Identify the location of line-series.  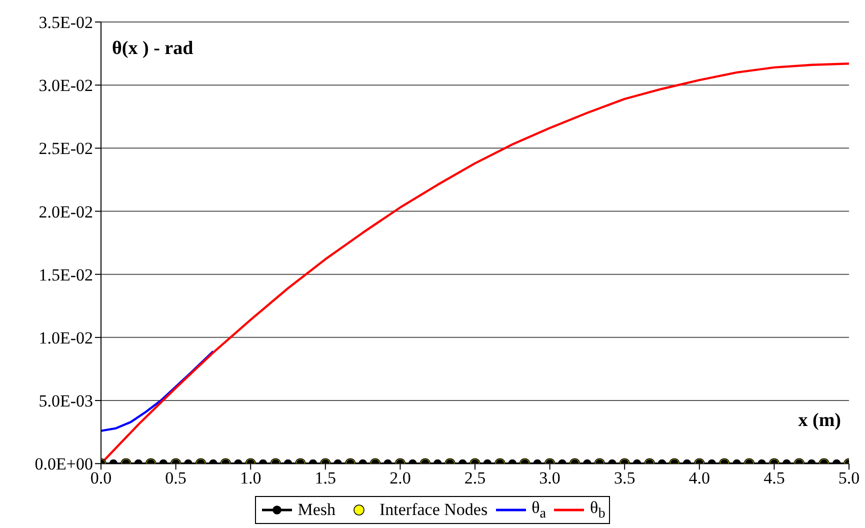
(157, 391).